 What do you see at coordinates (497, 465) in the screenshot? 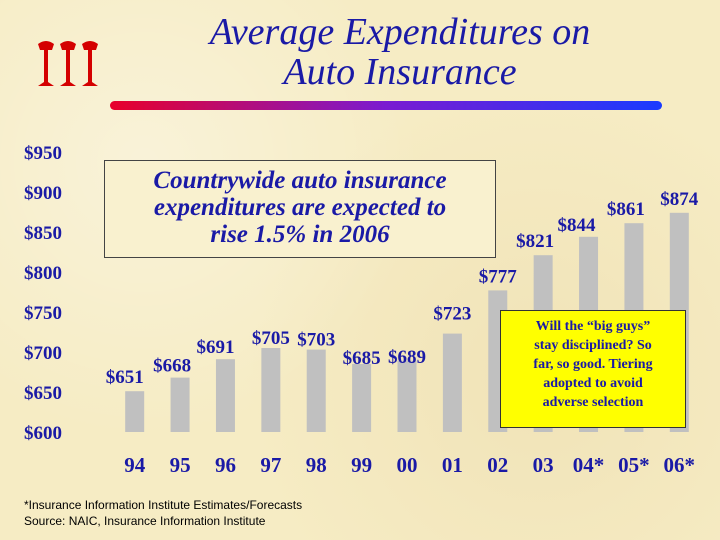
I see `x-tick-label: 02` at bounding box center [497, 465].